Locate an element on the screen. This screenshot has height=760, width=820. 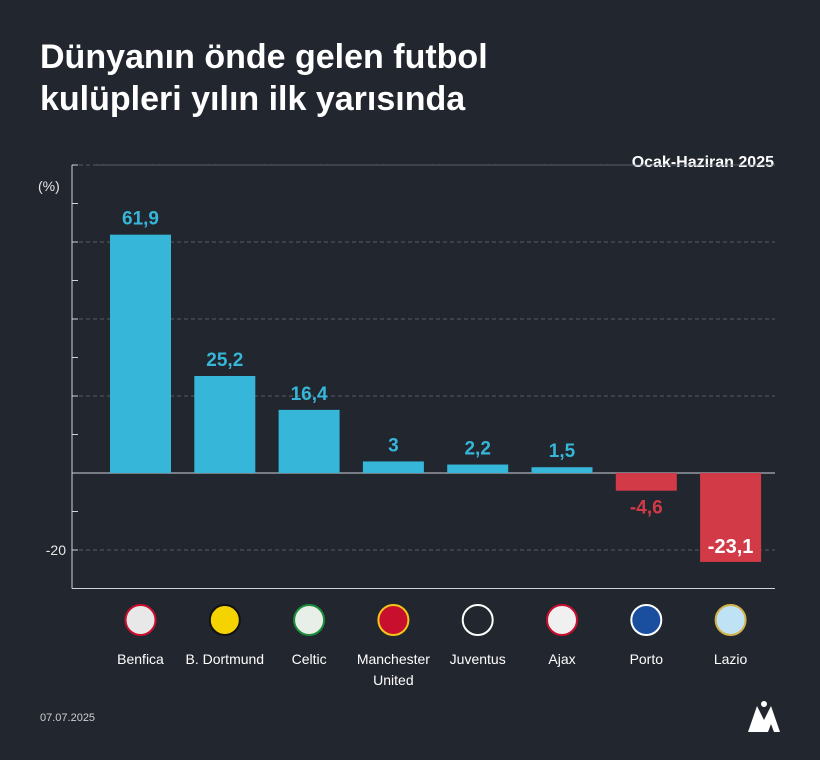
publish-date: 07.07.2025 is located at coordinates (68, 718).